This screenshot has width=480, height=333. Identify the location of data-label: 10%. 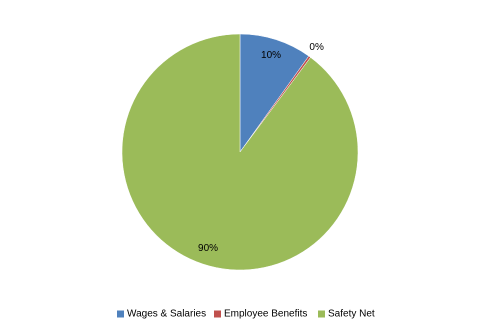
(271, 55).